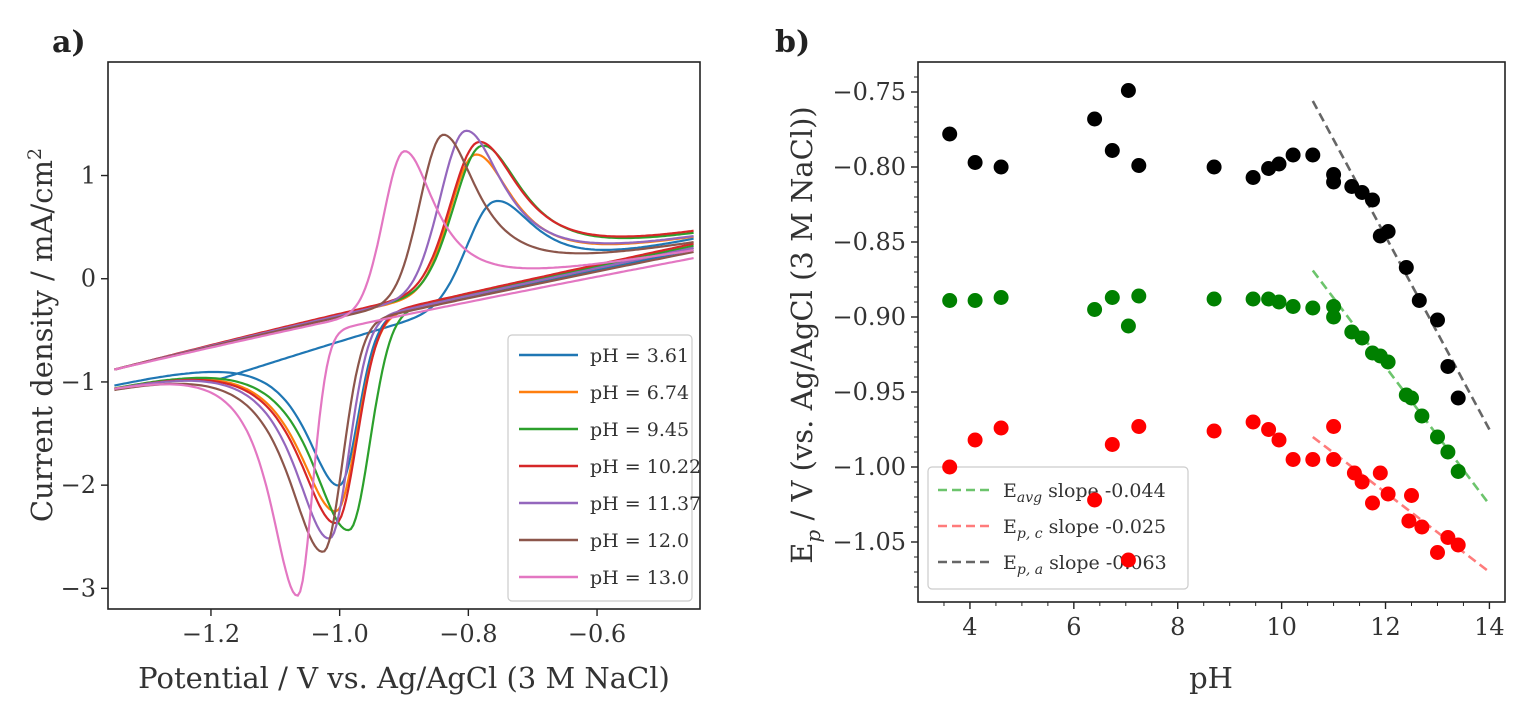  What do you see at coordinates (1281, 627) in the screenshot?
I see `x-tick-label: 10` at bounding box center [1281, 627].